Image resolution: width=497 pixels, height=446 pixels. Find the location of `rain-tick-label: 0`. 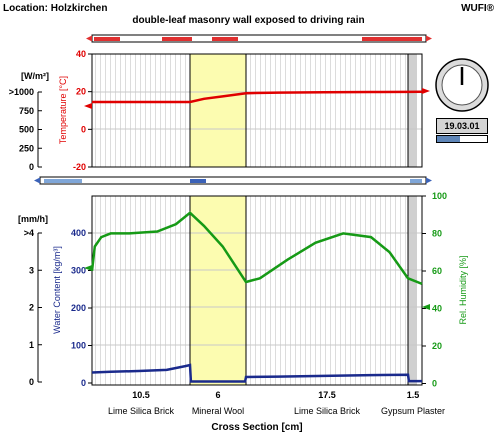

rain-tick-label: 0 is located at coordinates (31, 382).